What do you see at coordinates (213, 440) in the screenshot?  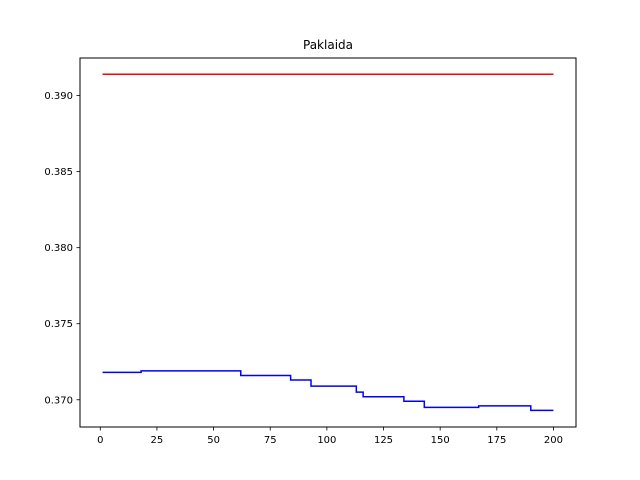 I see `x-tick-label: 50` at bounding box center [213, 440].